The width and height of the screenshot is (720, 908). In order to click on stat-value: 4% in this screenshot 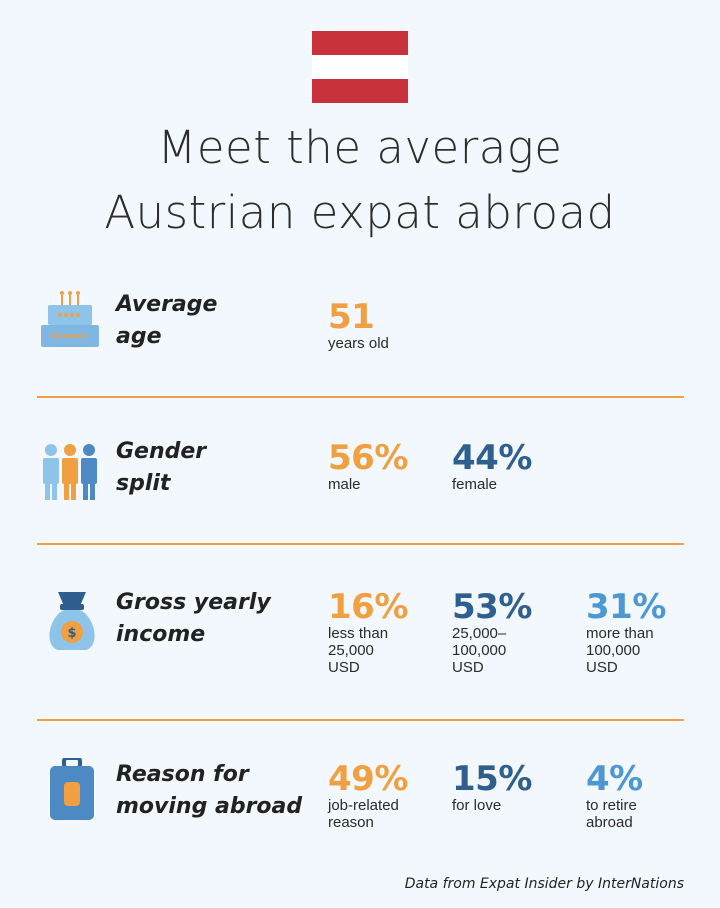, I will do `click(614, 779)`.